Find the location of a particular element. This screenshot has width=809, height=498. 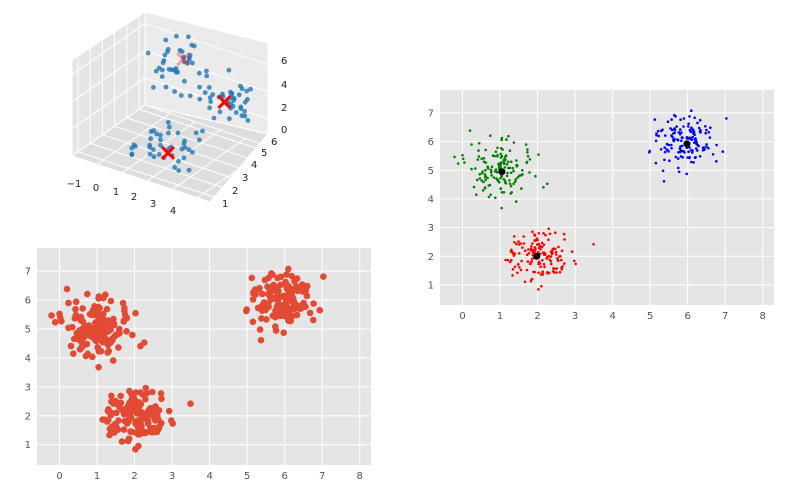

x-tick: 4 is located at coordinates (209, 476).